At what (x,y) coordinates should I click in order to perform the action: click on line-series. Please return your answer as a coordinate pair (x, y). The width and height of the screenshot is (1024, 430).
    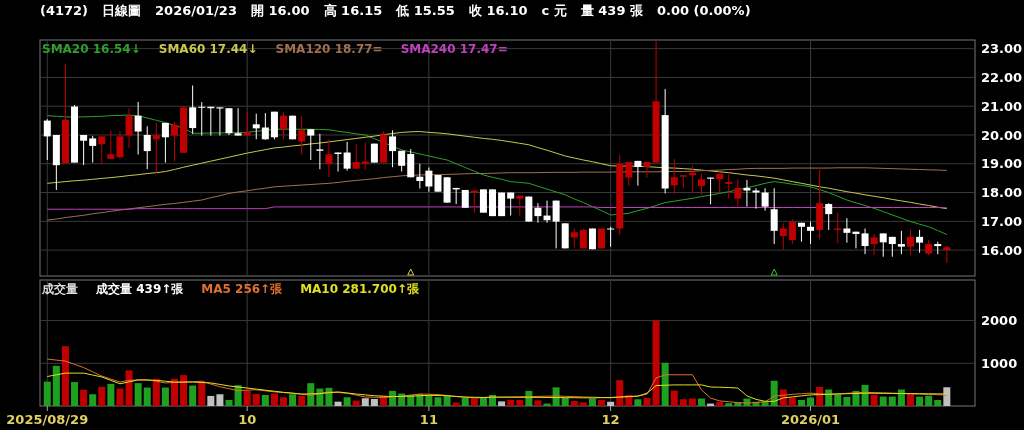
    Looking at the image, I should click on (497, 387).